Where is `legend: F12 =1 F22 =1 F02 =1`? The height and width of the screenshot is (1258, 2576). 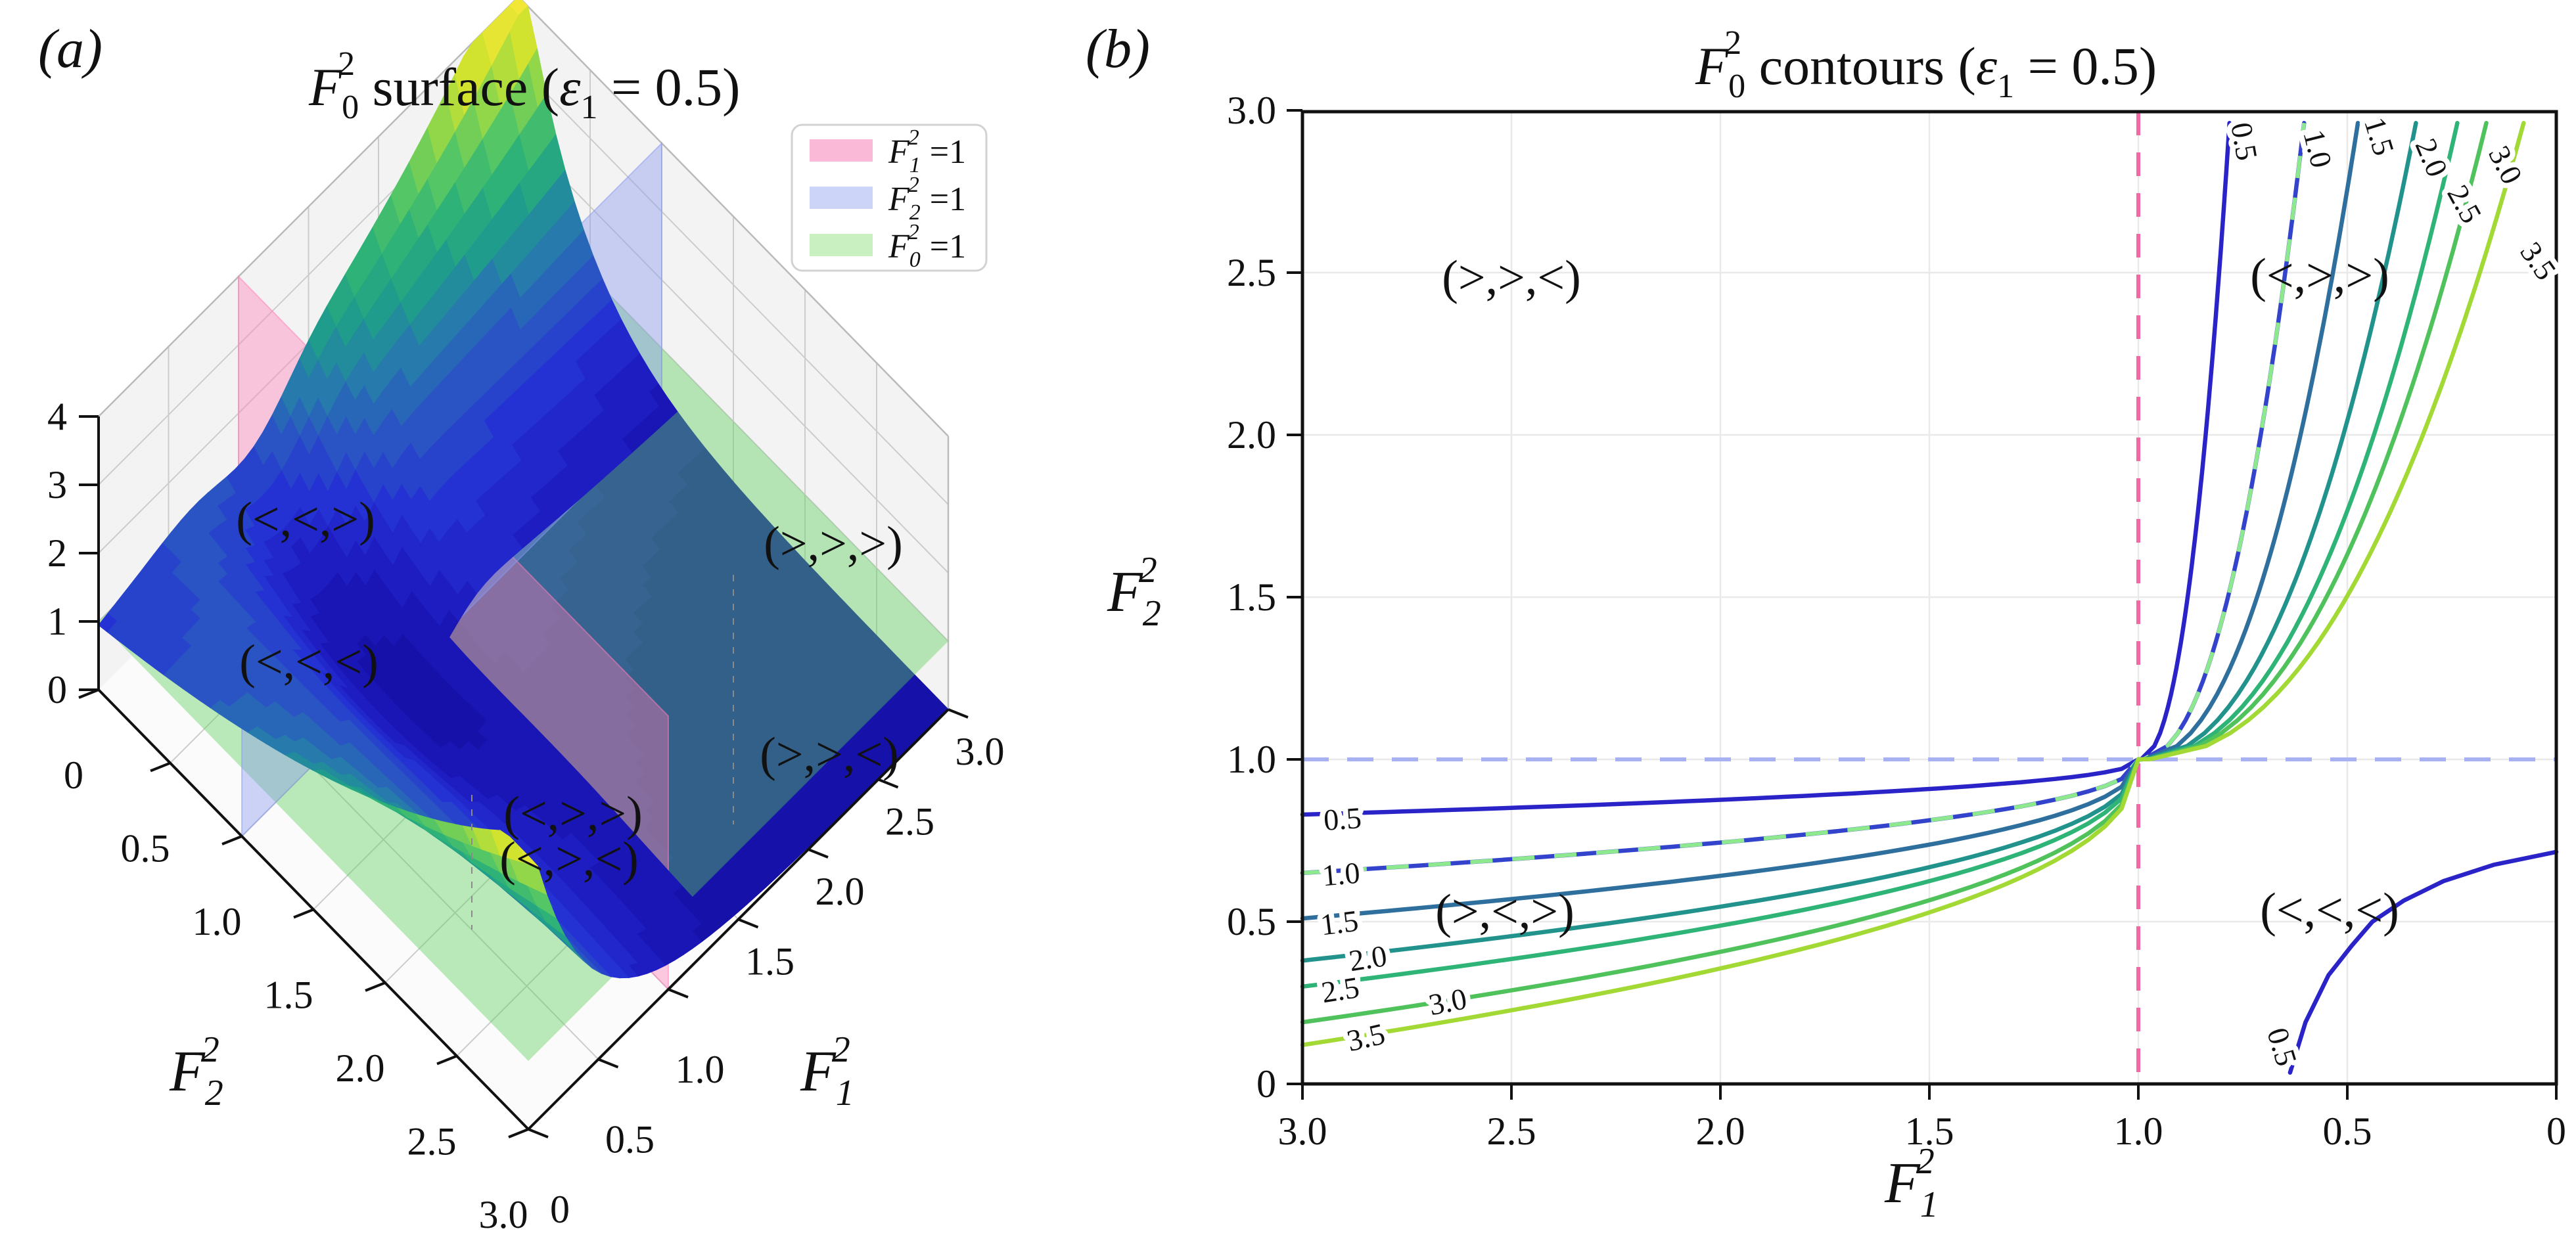
legend: F12 =1 F22 =1 F02 =1 is located at coordinates (890, 198).